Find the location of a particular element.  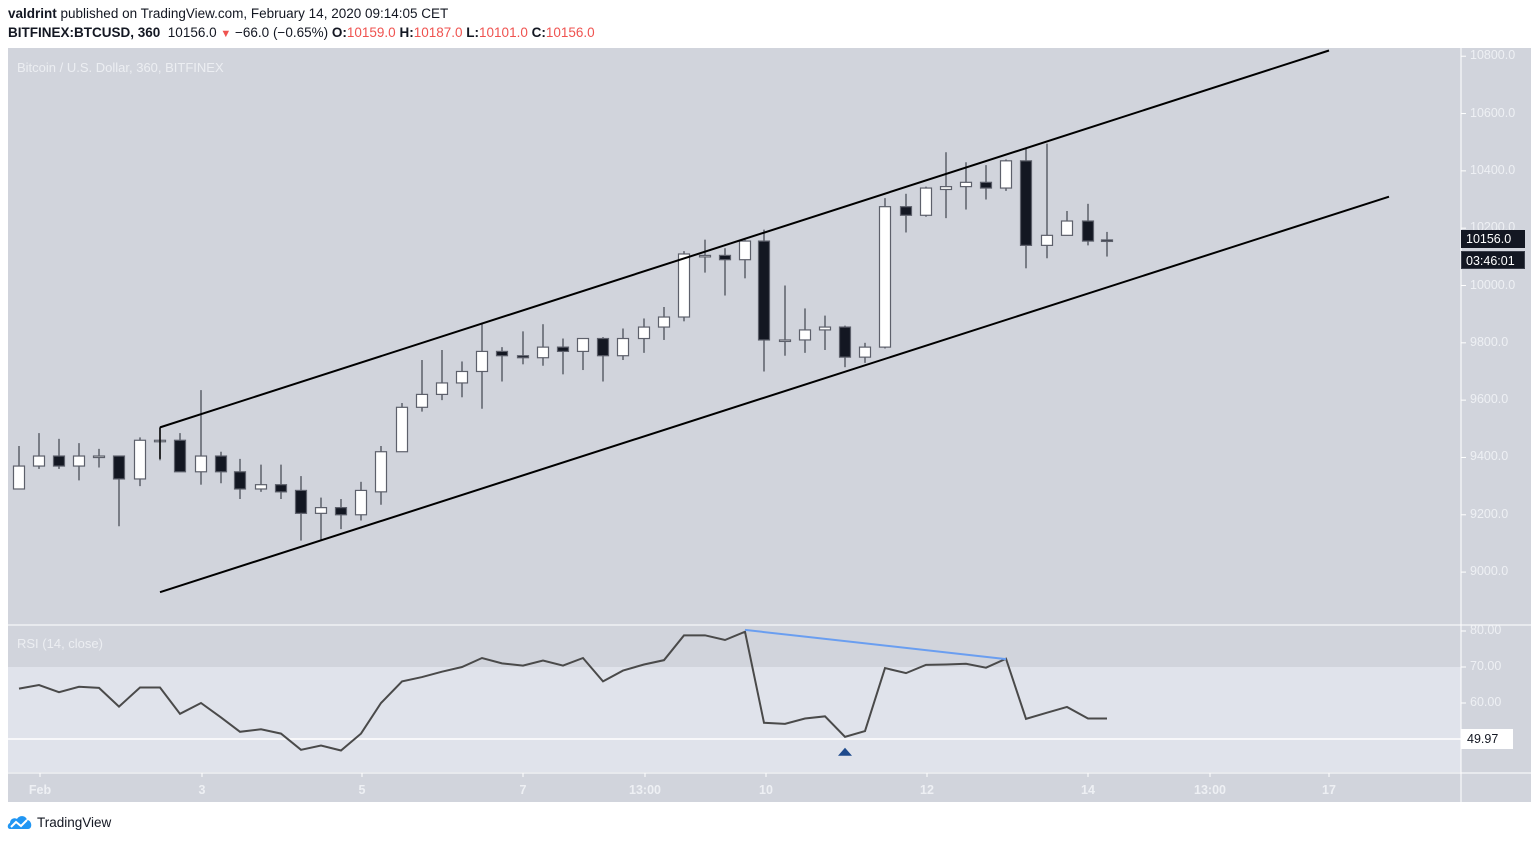

time-axis-label: Feb is located at coordinates (40, 790).